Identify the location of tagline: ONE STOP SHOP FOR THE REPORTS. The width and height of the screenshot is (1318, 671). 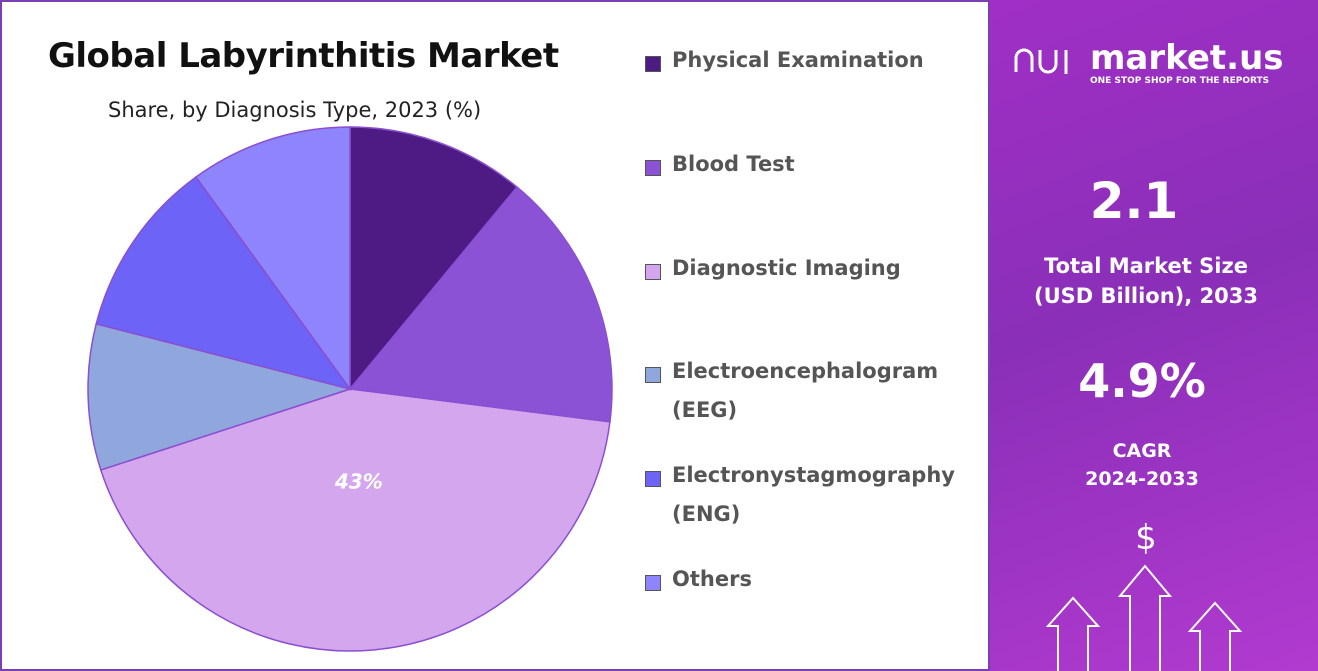
(1180, 81).